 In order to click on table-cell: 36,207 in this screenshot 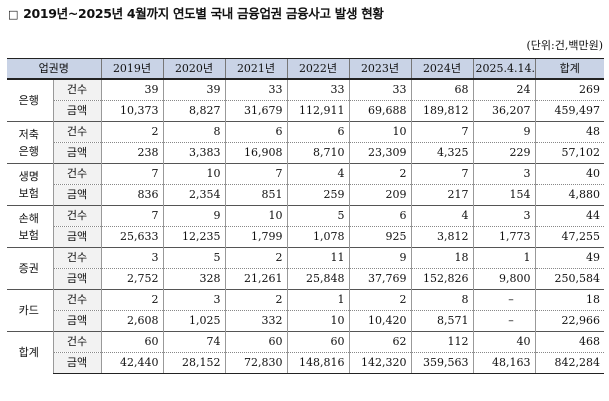, I will do `click(503, 111)`.